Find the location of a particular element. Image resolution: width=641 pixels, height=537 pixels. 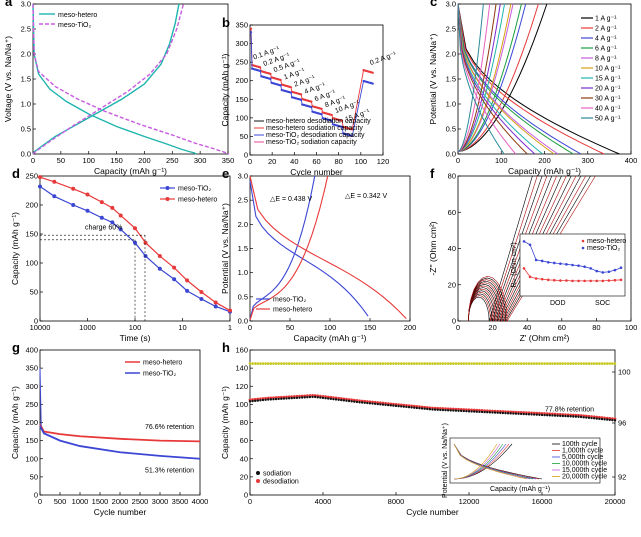

rate-label: 0.2 A g⁻¹ is located at coordinates (383, 59).